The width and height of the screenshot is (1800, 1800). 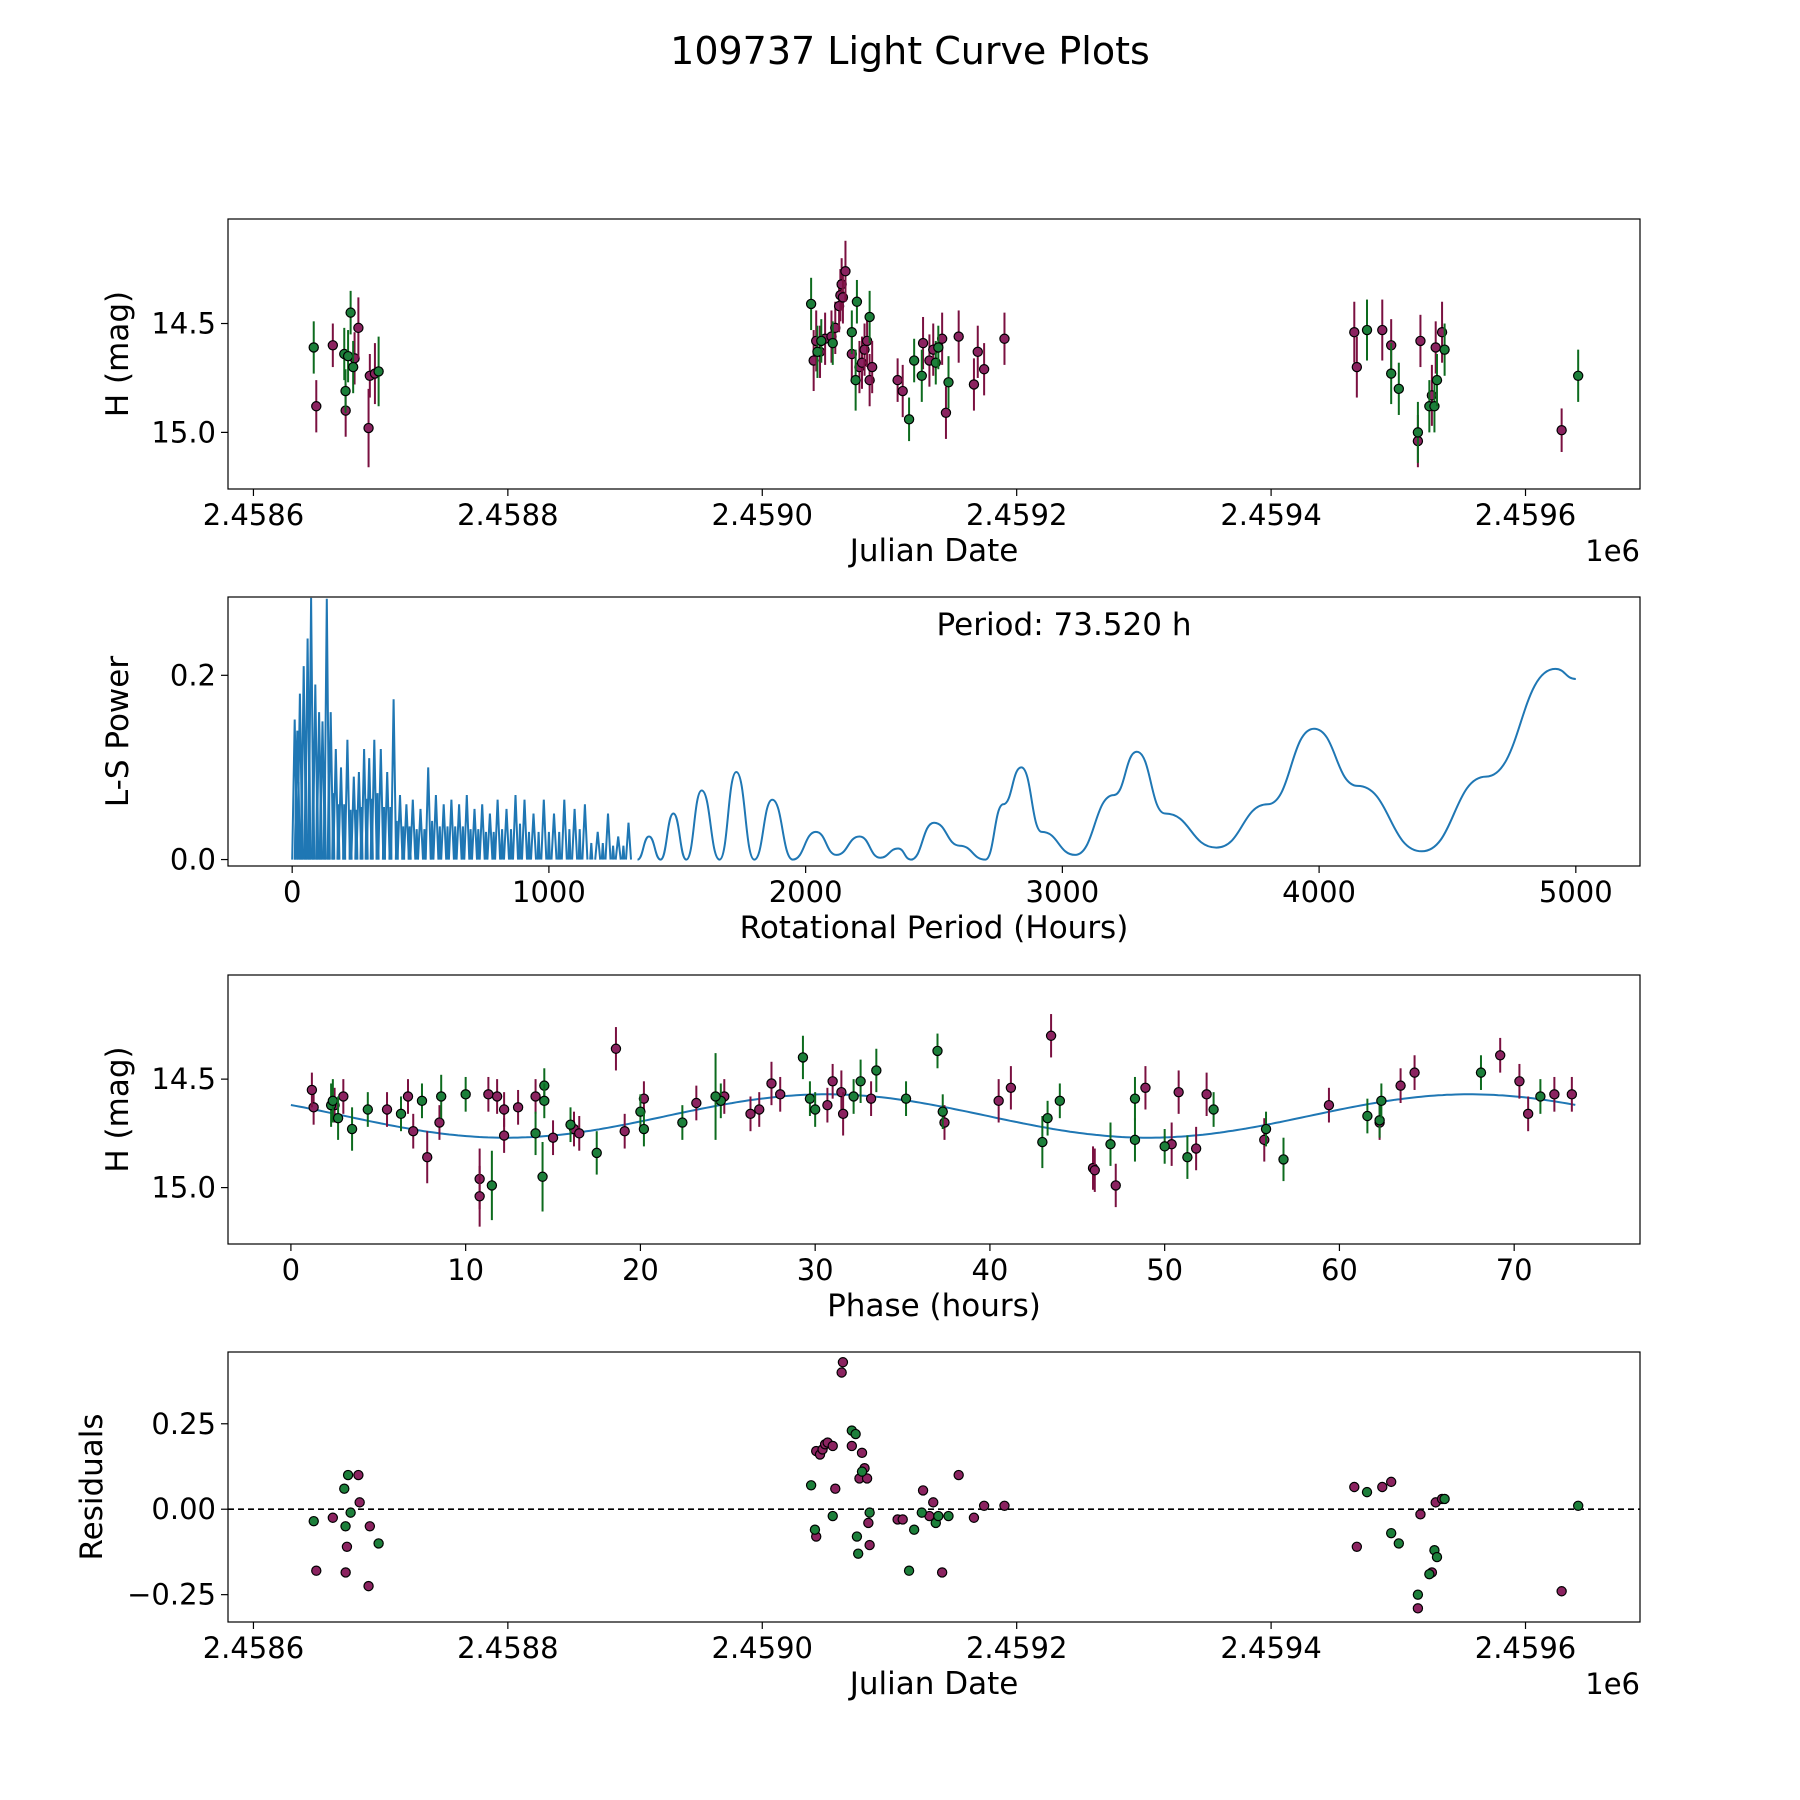 I want to click on residuals-axes-frame, so click(x=934, y=1487).